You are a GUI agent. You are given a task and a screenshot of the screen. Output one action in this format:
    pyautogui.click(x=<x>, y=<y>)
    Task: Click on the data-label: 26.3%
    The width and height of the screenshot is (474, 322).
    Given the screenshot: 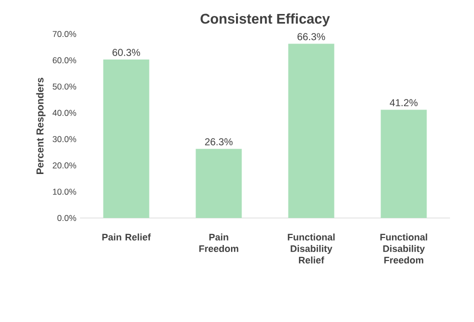 What is the action you would take?
    pyautogui.click(x=219, y=142)
    